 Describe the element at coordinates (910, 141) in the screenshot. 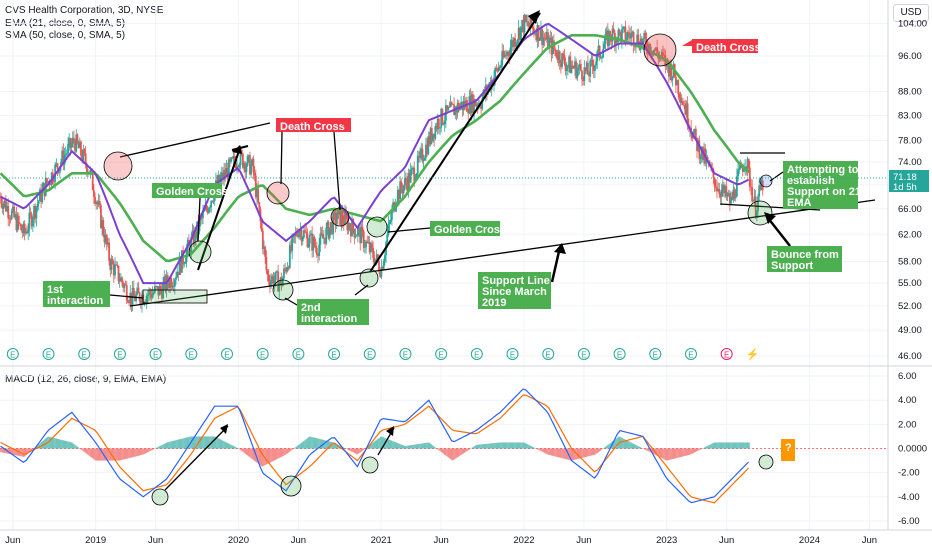

I see `price-tick-label: 78.00` at that location.